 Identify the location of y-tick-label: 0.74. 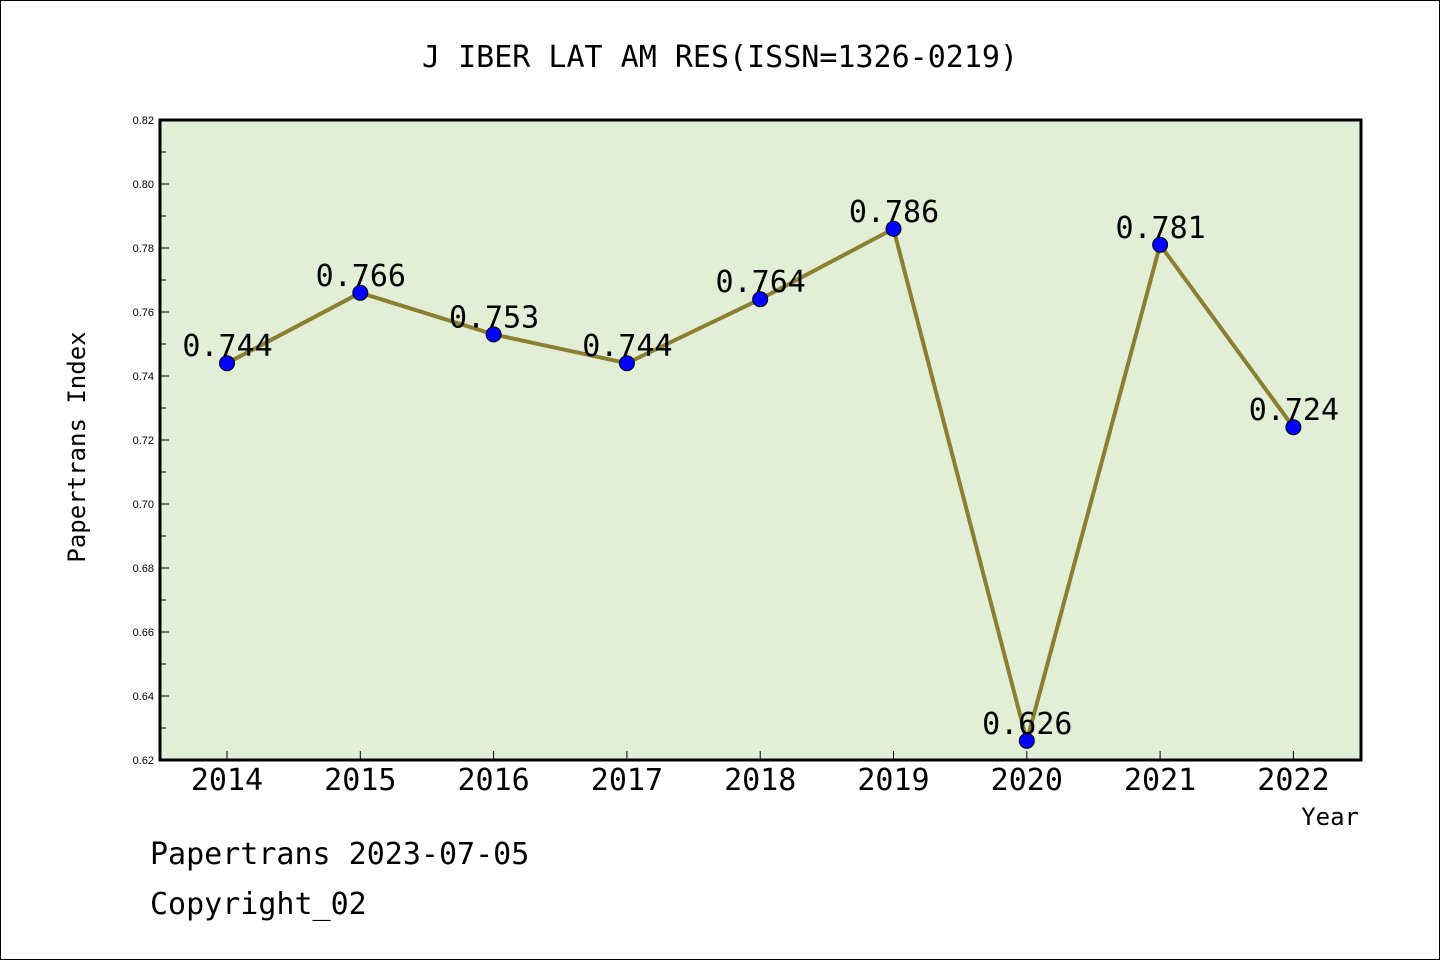
(143, 377).